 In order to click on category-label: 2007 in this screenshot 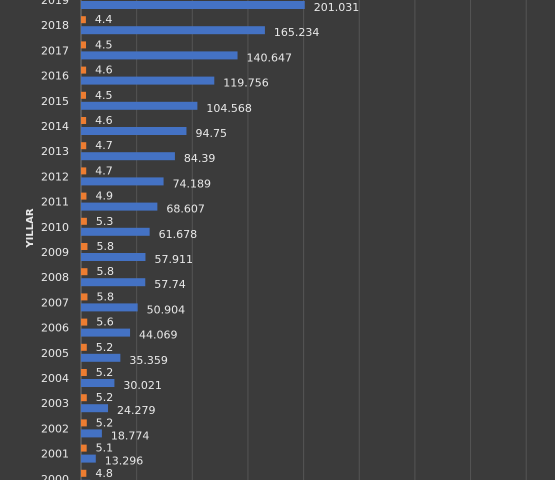, I will do `click(55, 302)`.